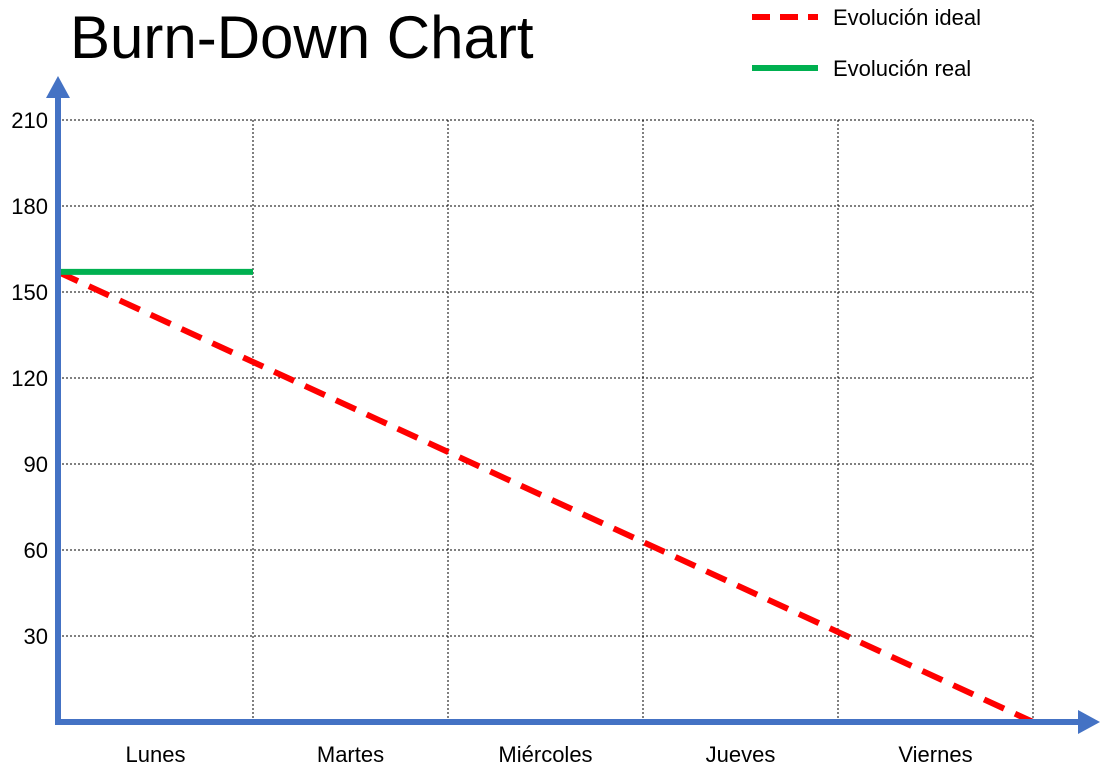 Image resolution: width=1107 pixels, height=777 pixels. I want to click on y-tick-label: 180, so click(29, 206).